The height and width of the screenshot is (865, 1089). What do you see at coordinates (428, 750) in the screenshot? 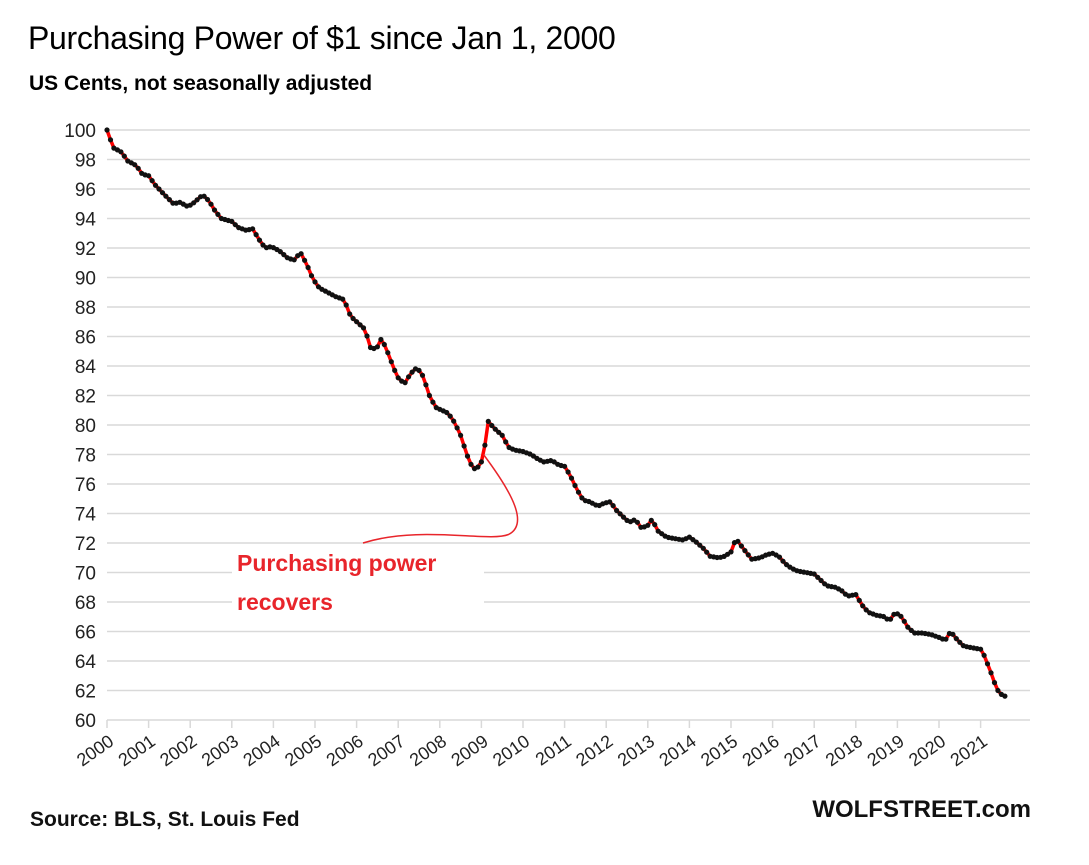
I see `x-tick-label: 2008` at bounding box center [428, 750].